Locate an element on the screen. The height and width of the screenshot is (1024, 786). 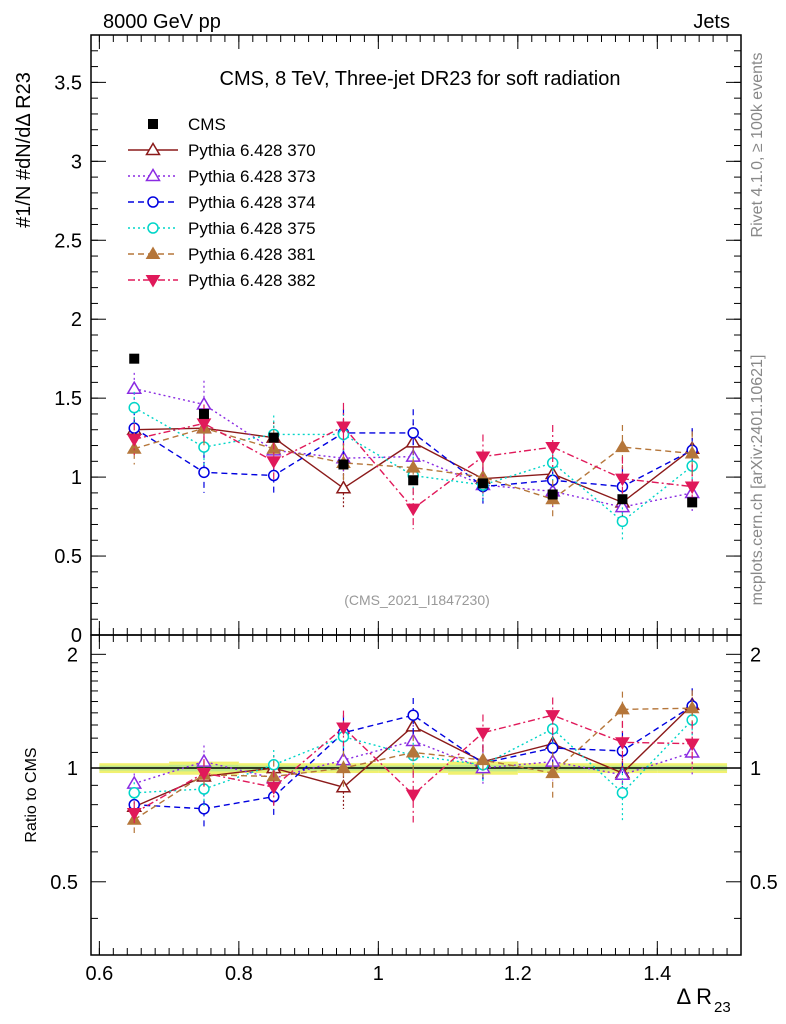
analysis-watermark: (CMS_2021_I1847230) is located at coordinates (417, 600).